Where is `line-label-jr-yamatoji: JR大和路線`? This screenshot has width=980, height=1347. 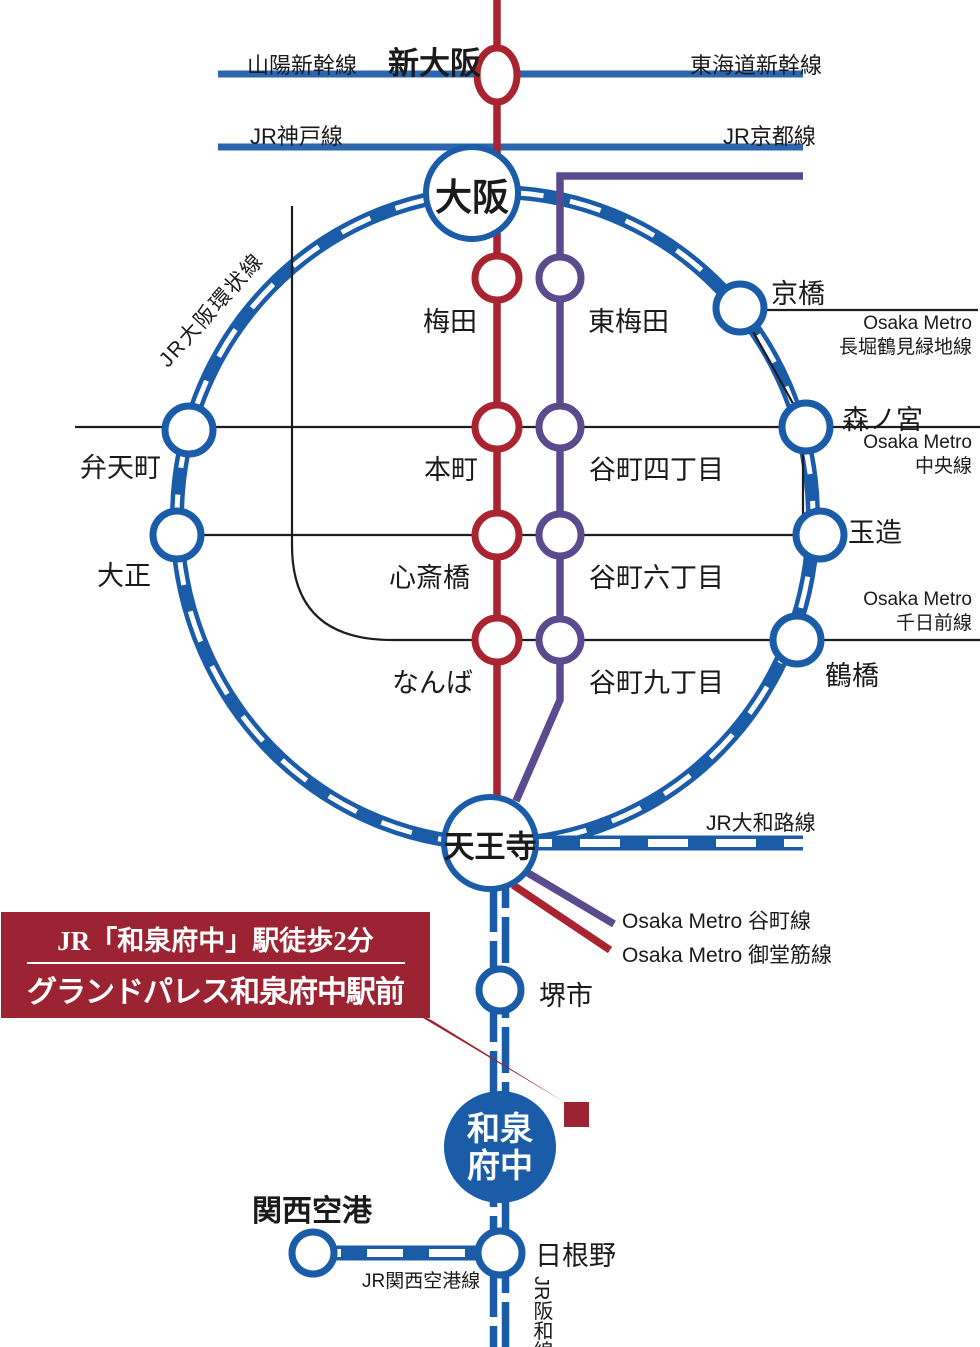
line-label-jr-yamatoji: JR大和路線 is located at coordinates (761, 823).